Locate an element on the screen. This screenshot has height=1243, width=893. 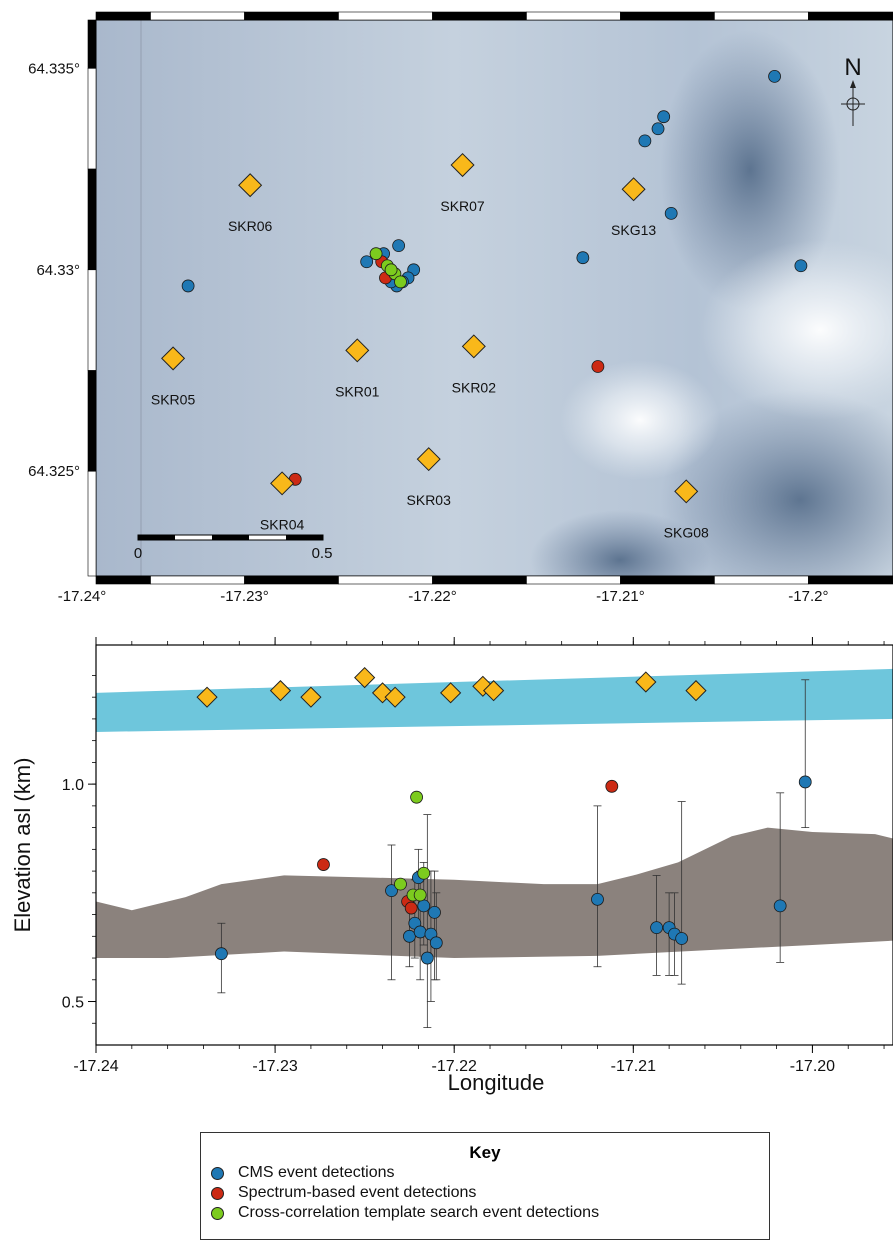
station-label: SKR04 is located at coordinates (282, 524).